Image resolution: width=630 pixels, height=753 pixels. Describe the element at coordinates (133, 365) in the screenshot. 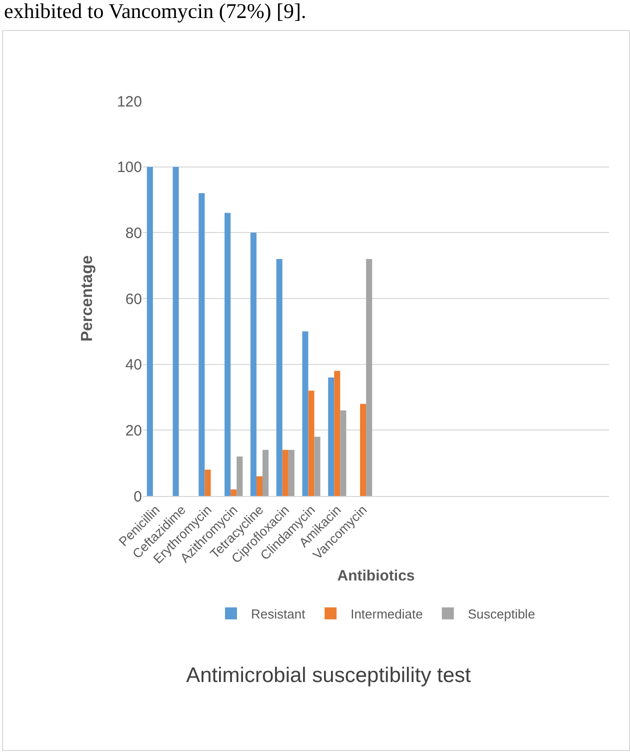

I see `y-tick-label: 40` at that location.